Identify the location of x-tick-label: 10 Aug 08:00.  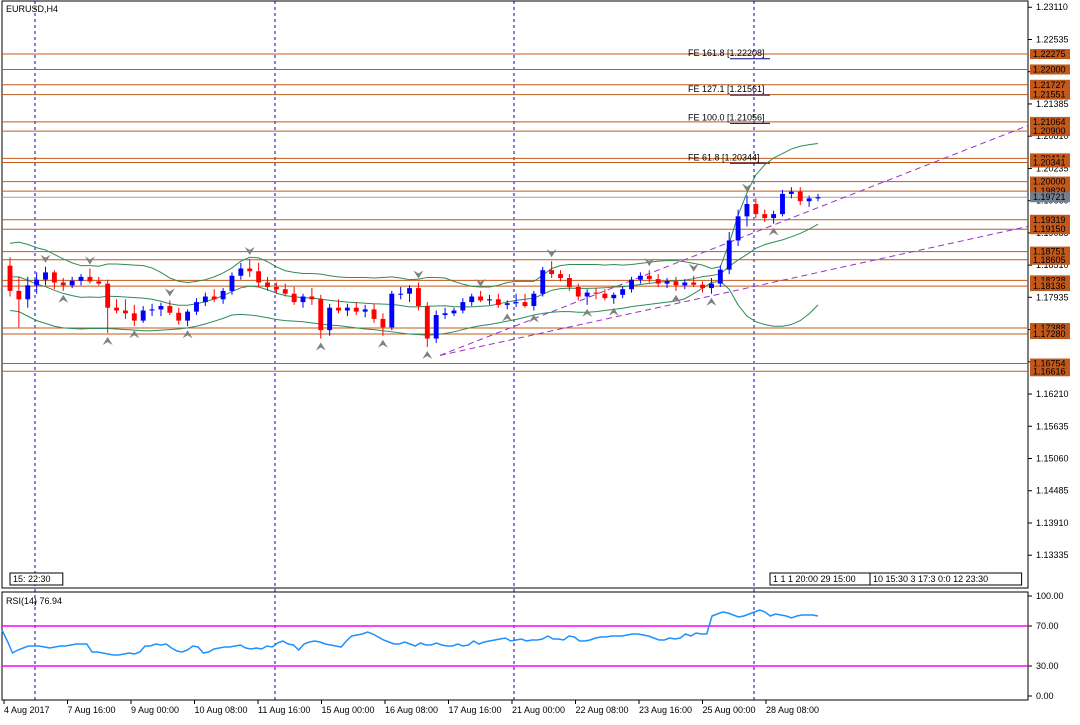
(221, 710).